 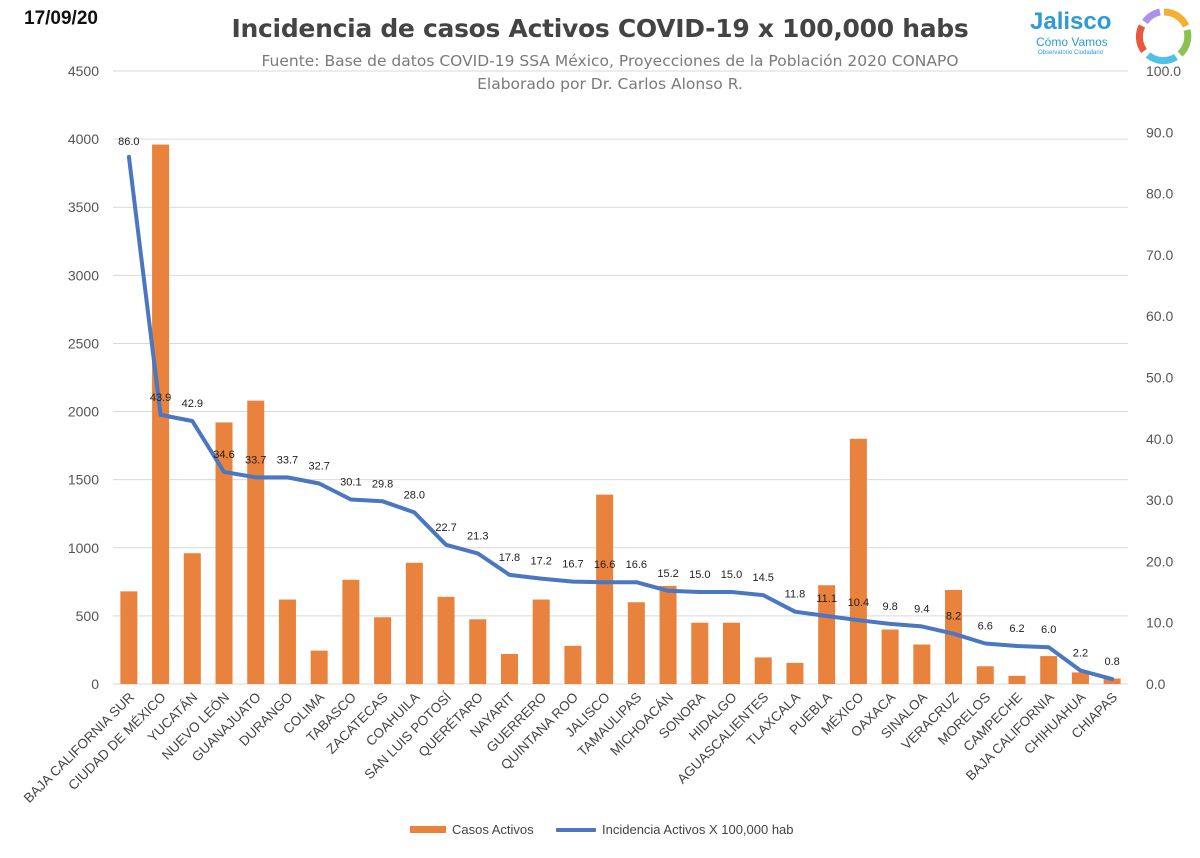 I want to click on data-label: 21.3, so click(x=477, y=536).